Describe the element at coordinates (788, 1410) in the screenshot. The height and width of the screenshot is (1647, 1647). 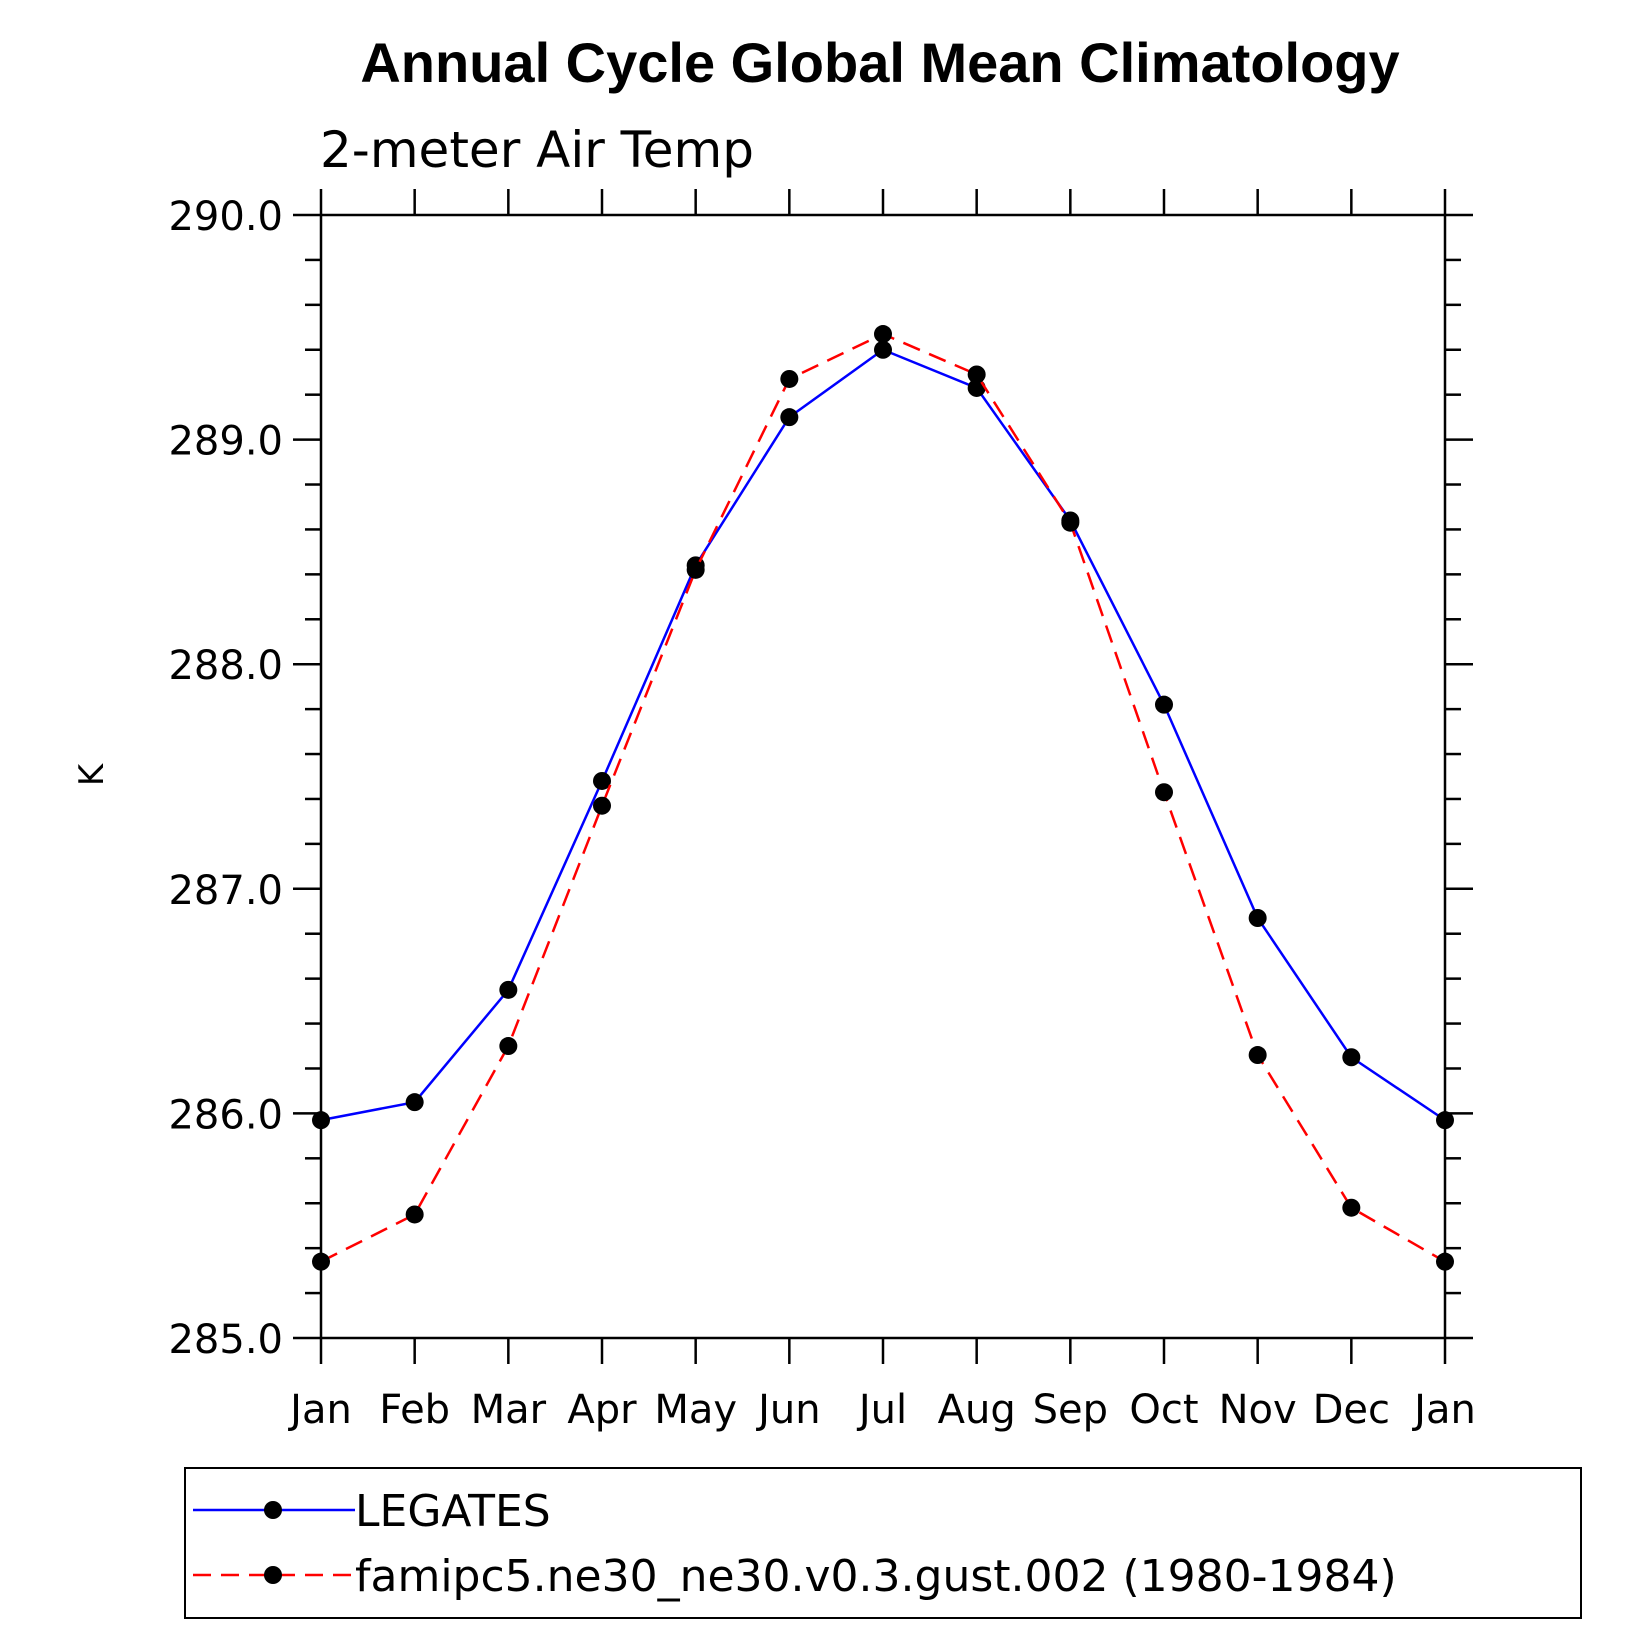
I see `x-tick-label: Jun` at that location.